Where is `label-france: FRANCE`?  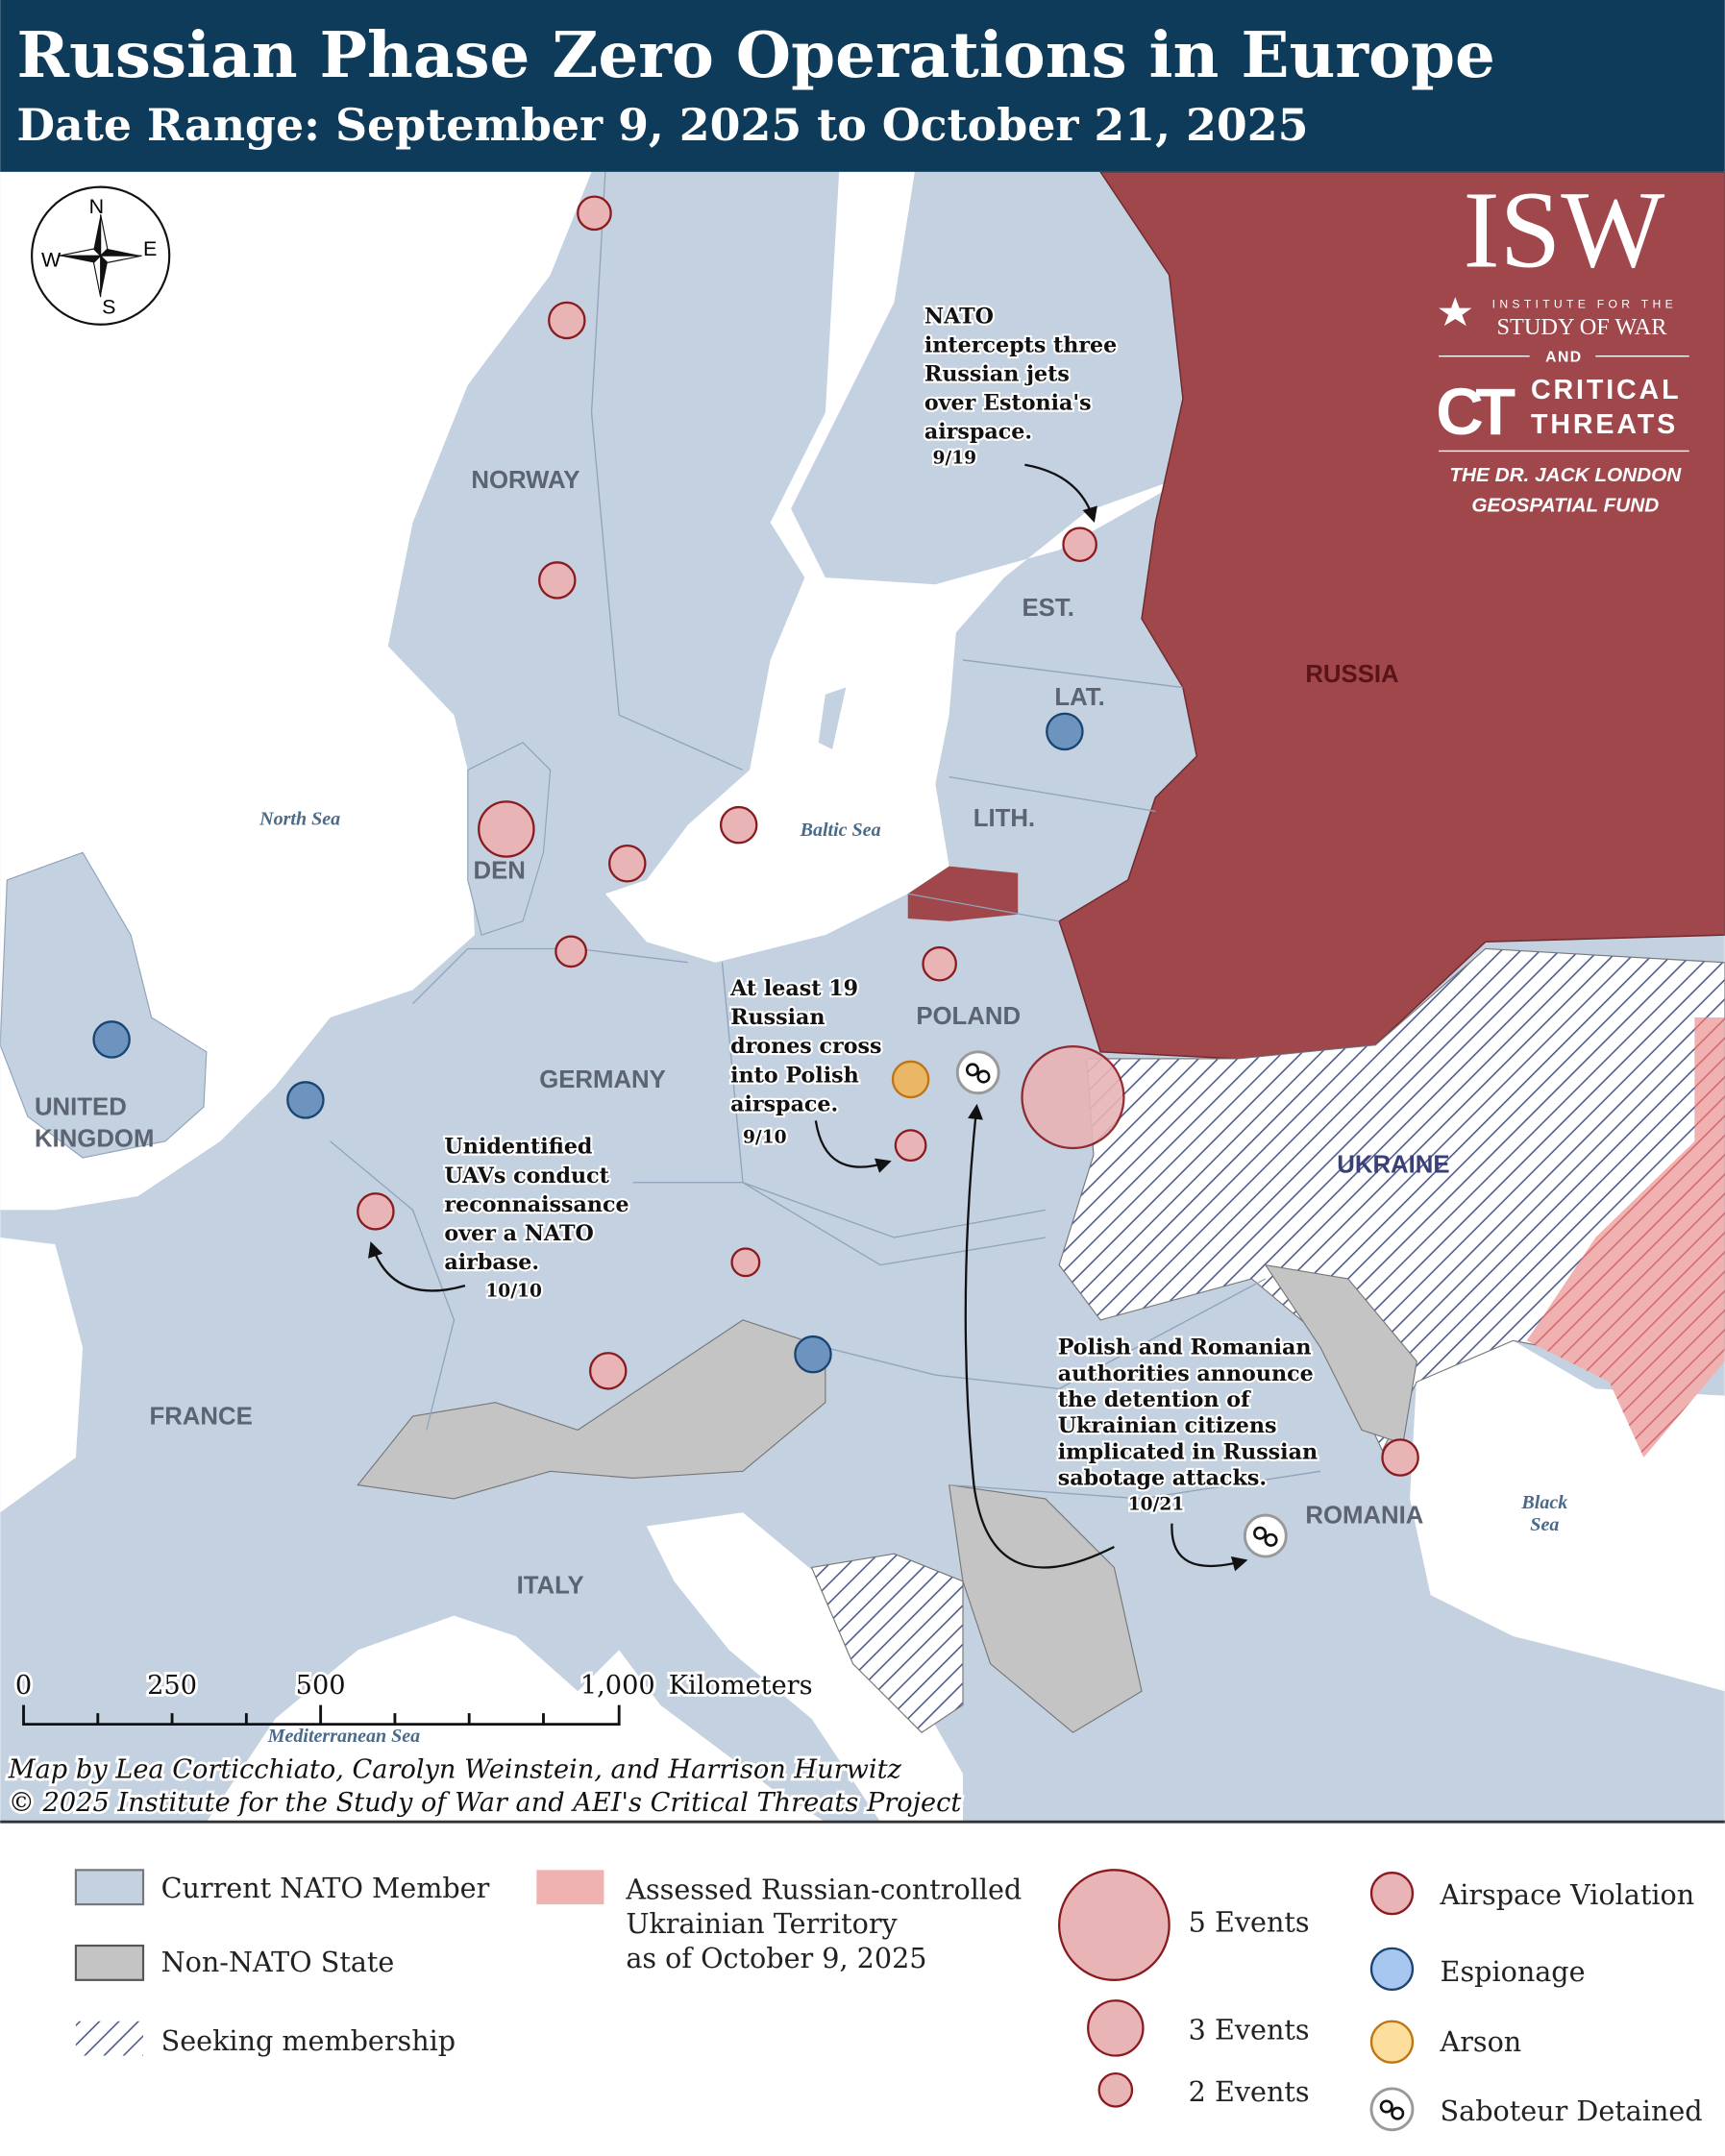 label-france: FRANCE is located at coordinates (200, 1417).